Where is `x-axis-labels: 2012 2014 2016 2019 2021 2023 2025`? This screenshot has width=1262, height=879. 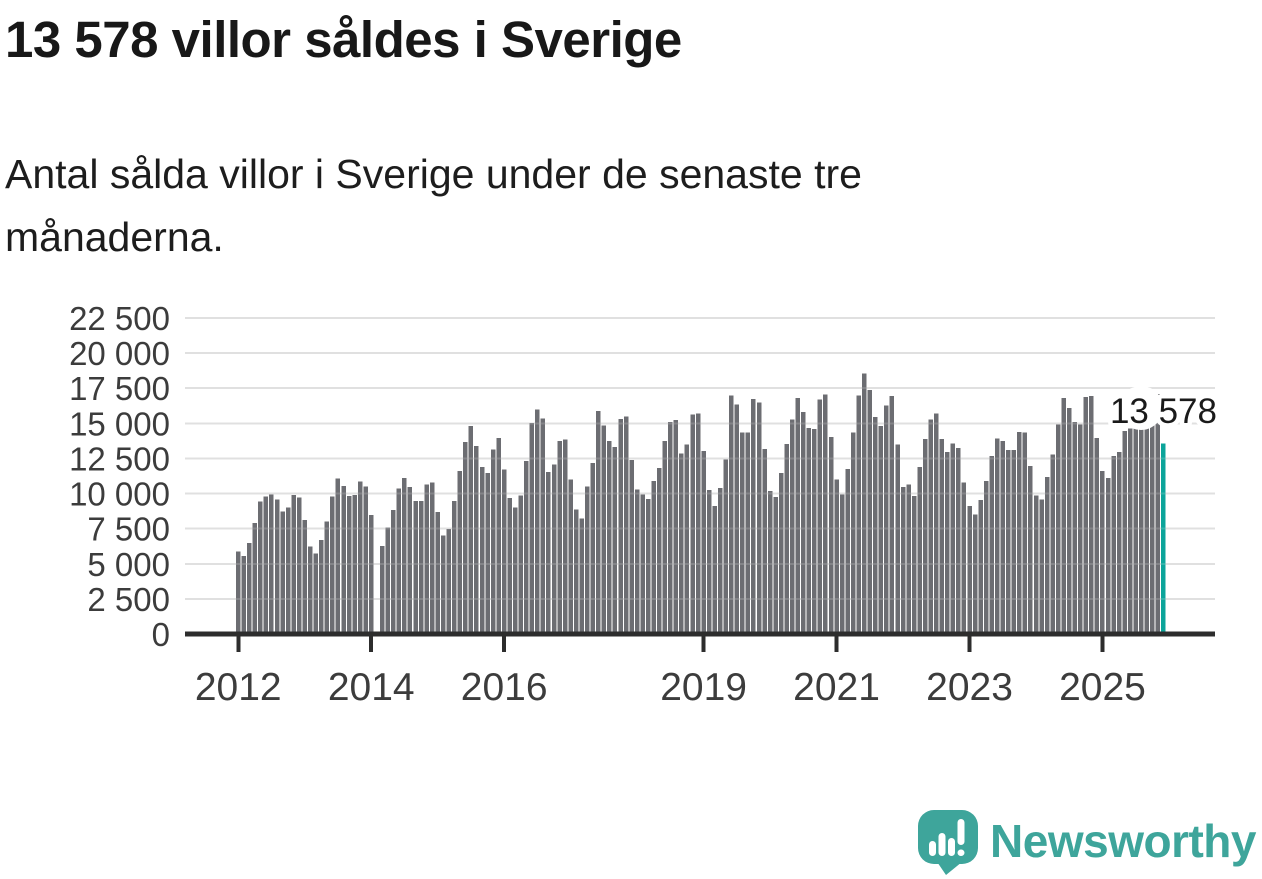 x-axis-labels: 2012 2014 2016 2019 2021 2023 2025 is located at coordinates (670, 687).